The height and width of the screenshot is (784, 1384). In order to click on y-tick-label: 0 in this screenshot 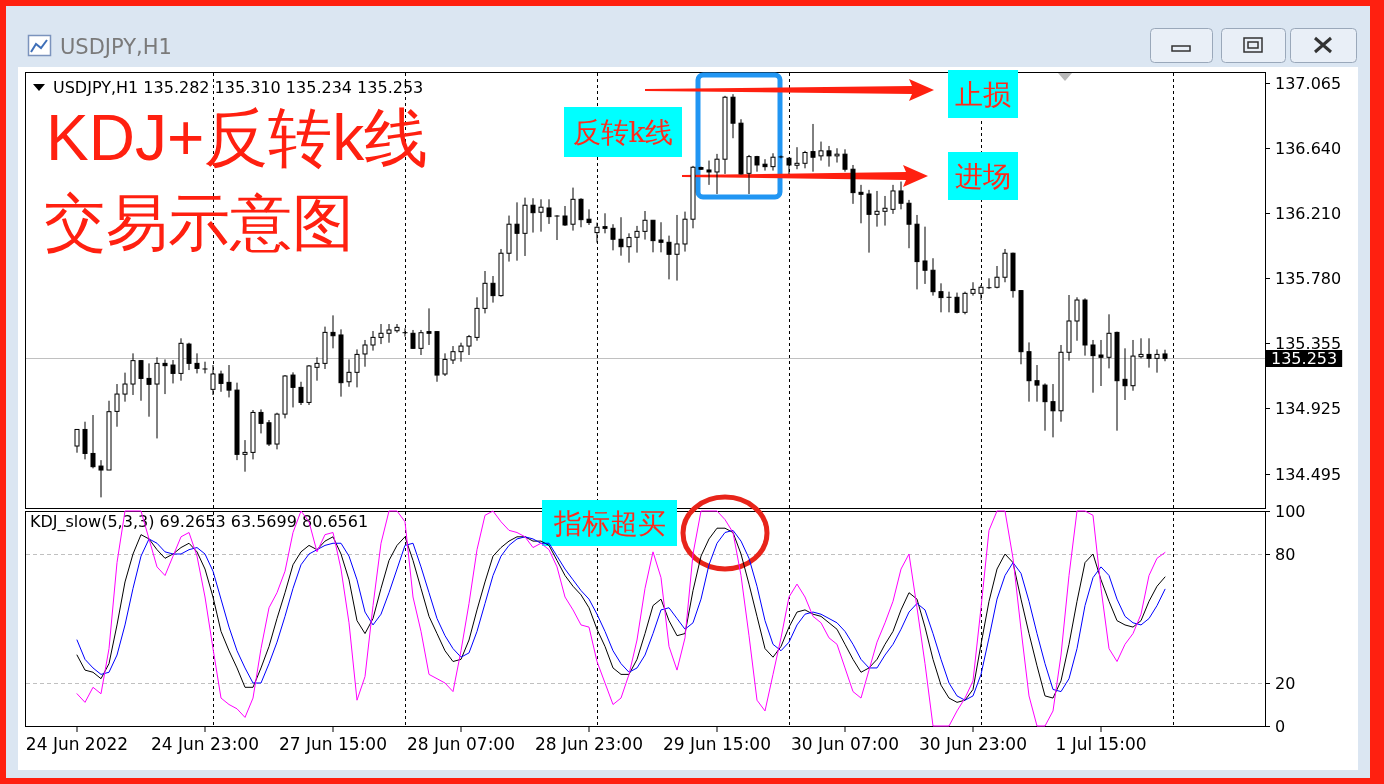, I will do `click(1280, 726)`.